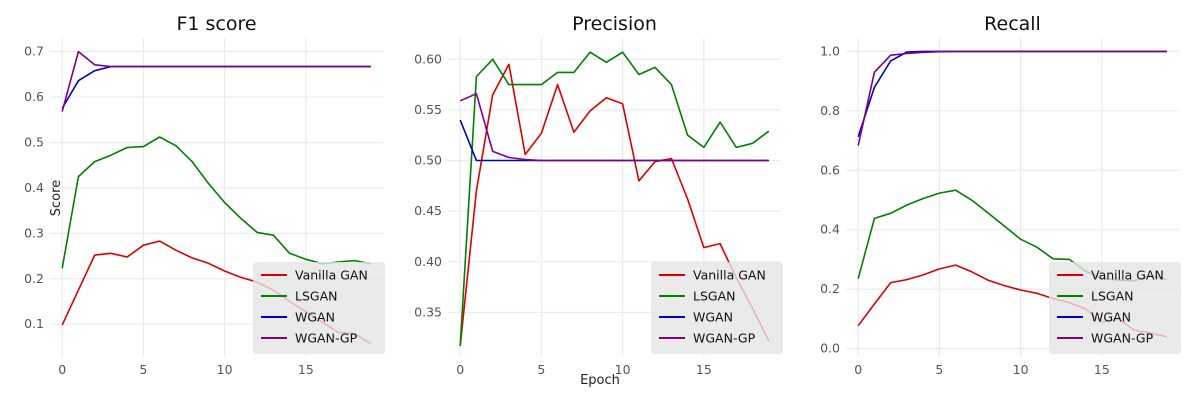 Image resolution: width=1200 pixels, height=400 pixels. I want to click on y-tick-label: 0.5, so click(34, 141).